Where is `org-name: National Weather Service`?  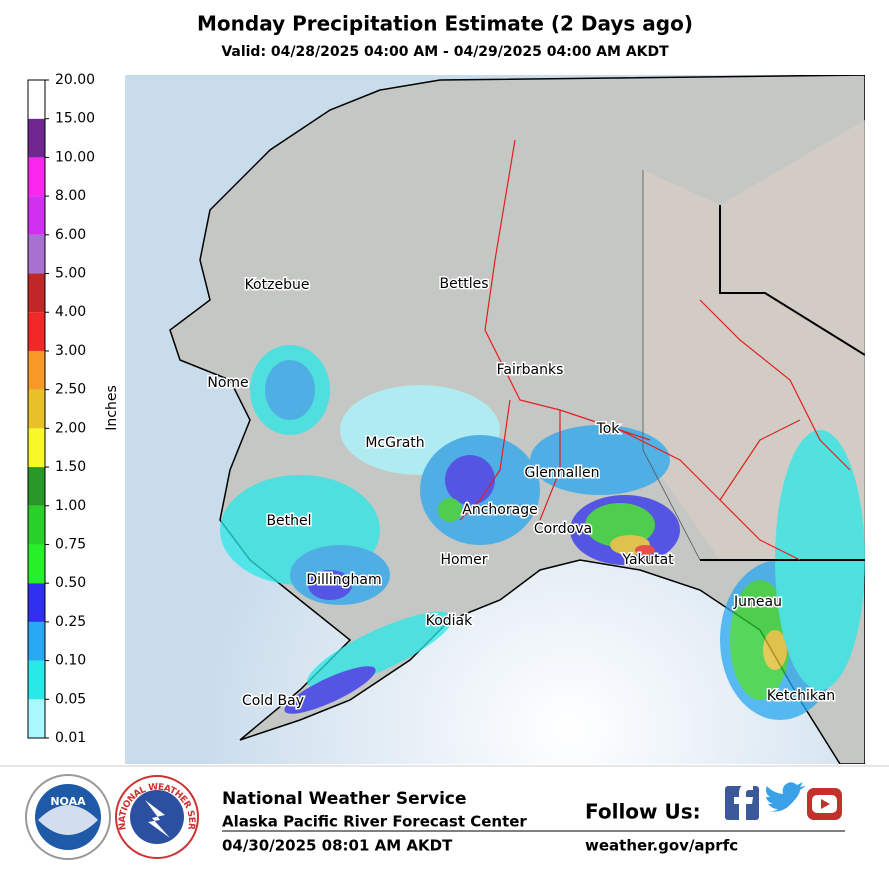 org-name: National Weather Service is located at coordinates (344, 799).